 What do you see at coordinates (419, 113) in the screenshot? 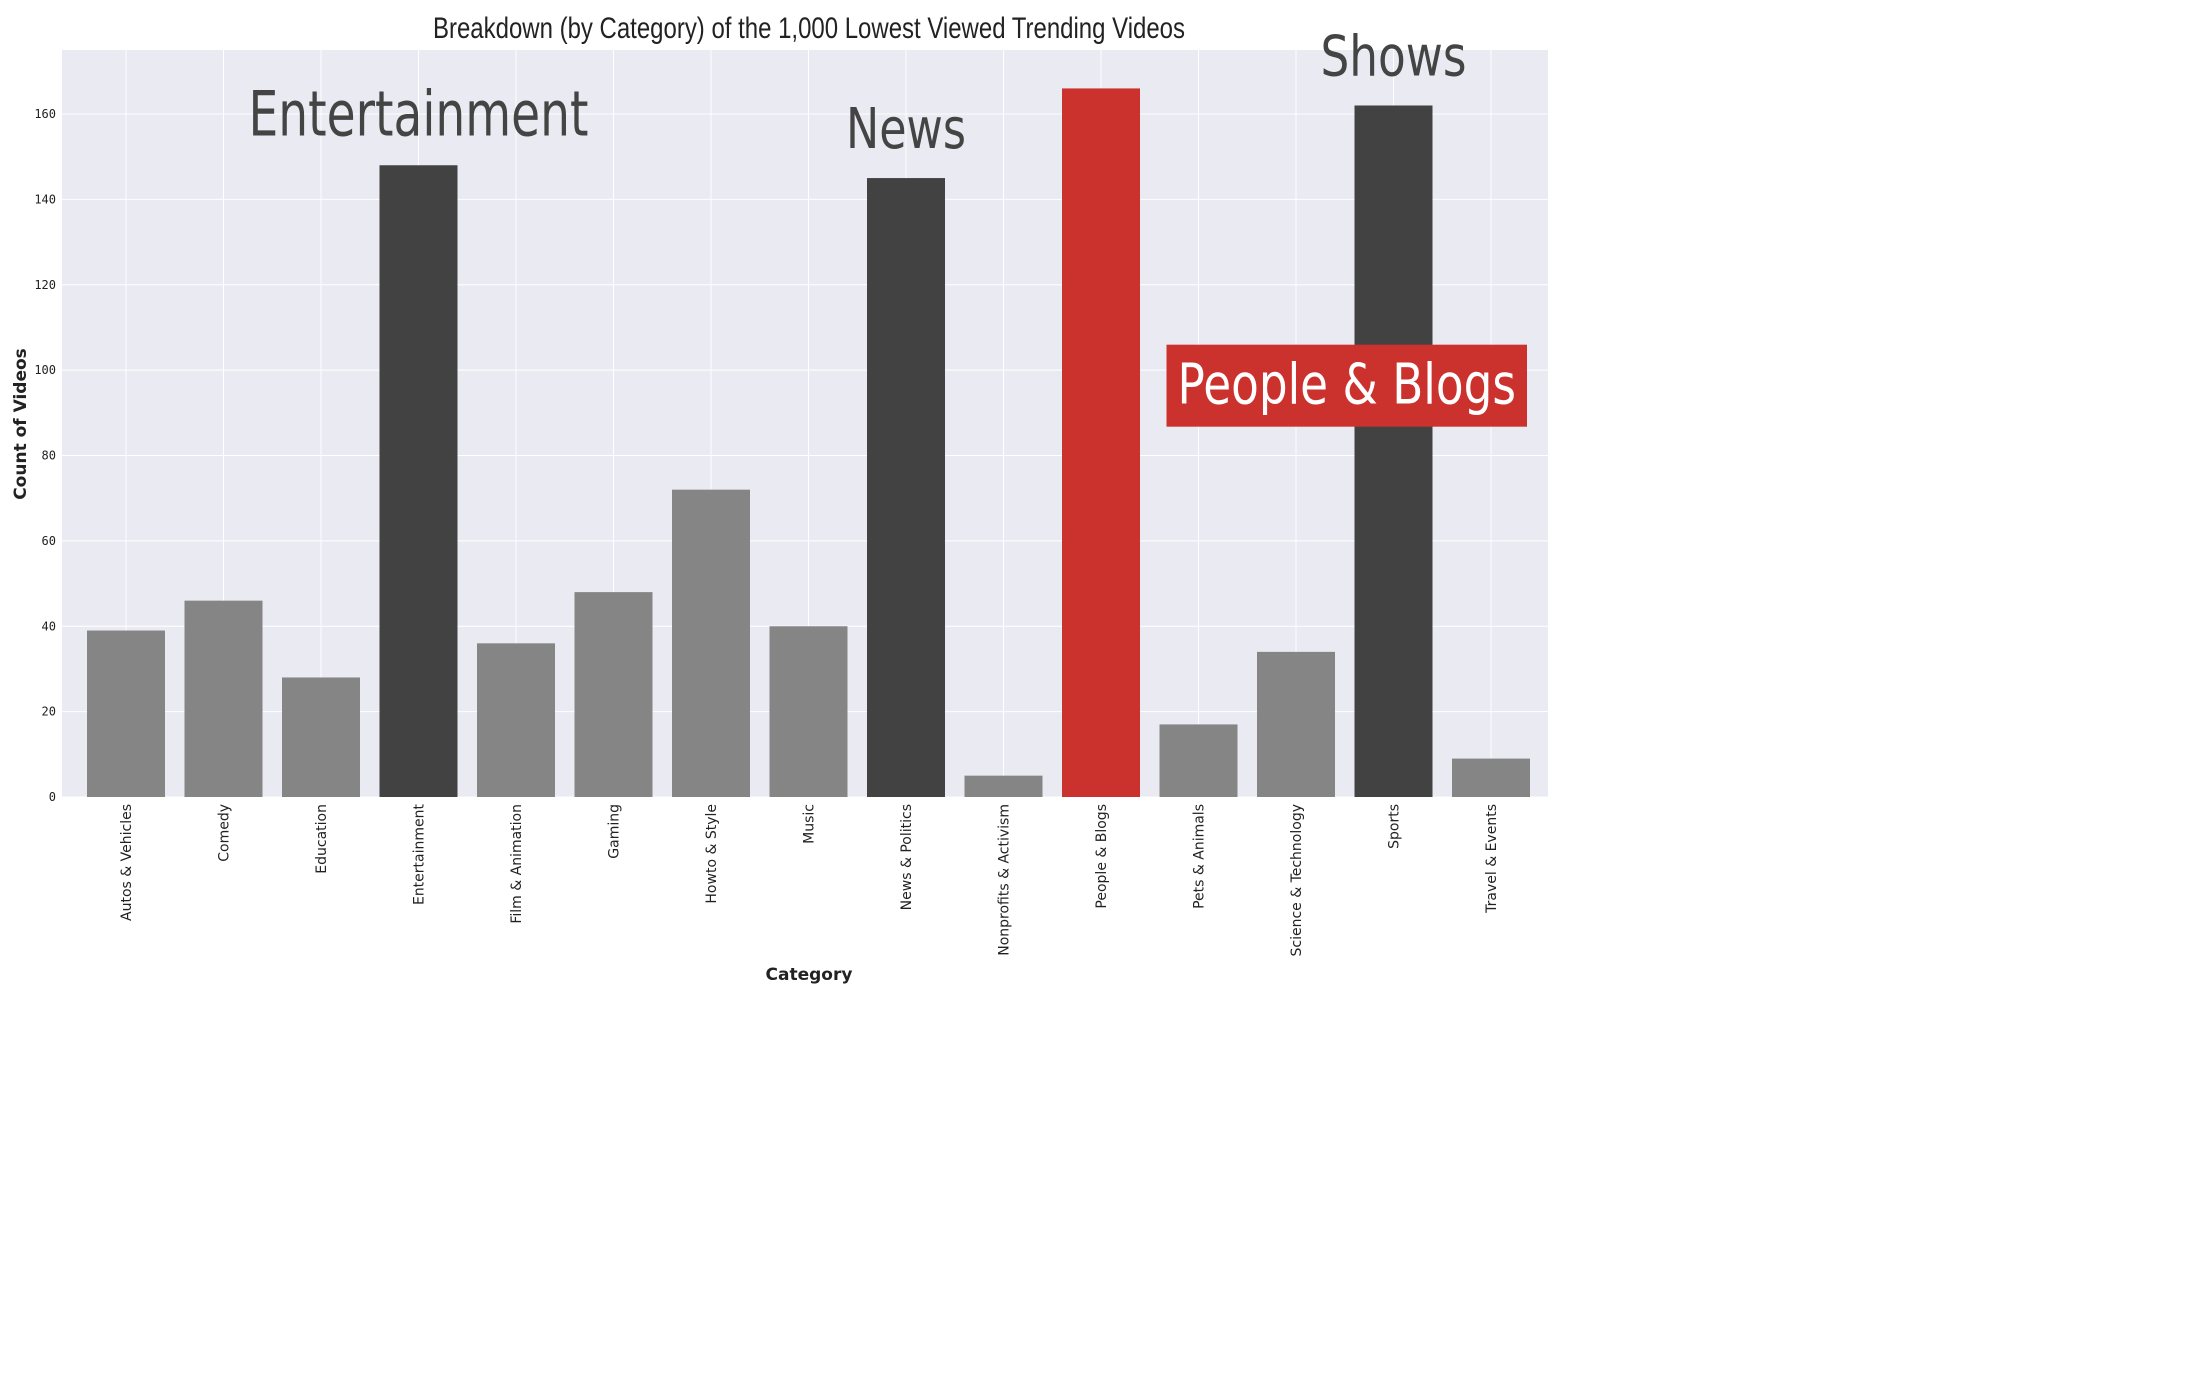
I see `entertainment-annotation: Entertainment` at bounding box center [419, 113].